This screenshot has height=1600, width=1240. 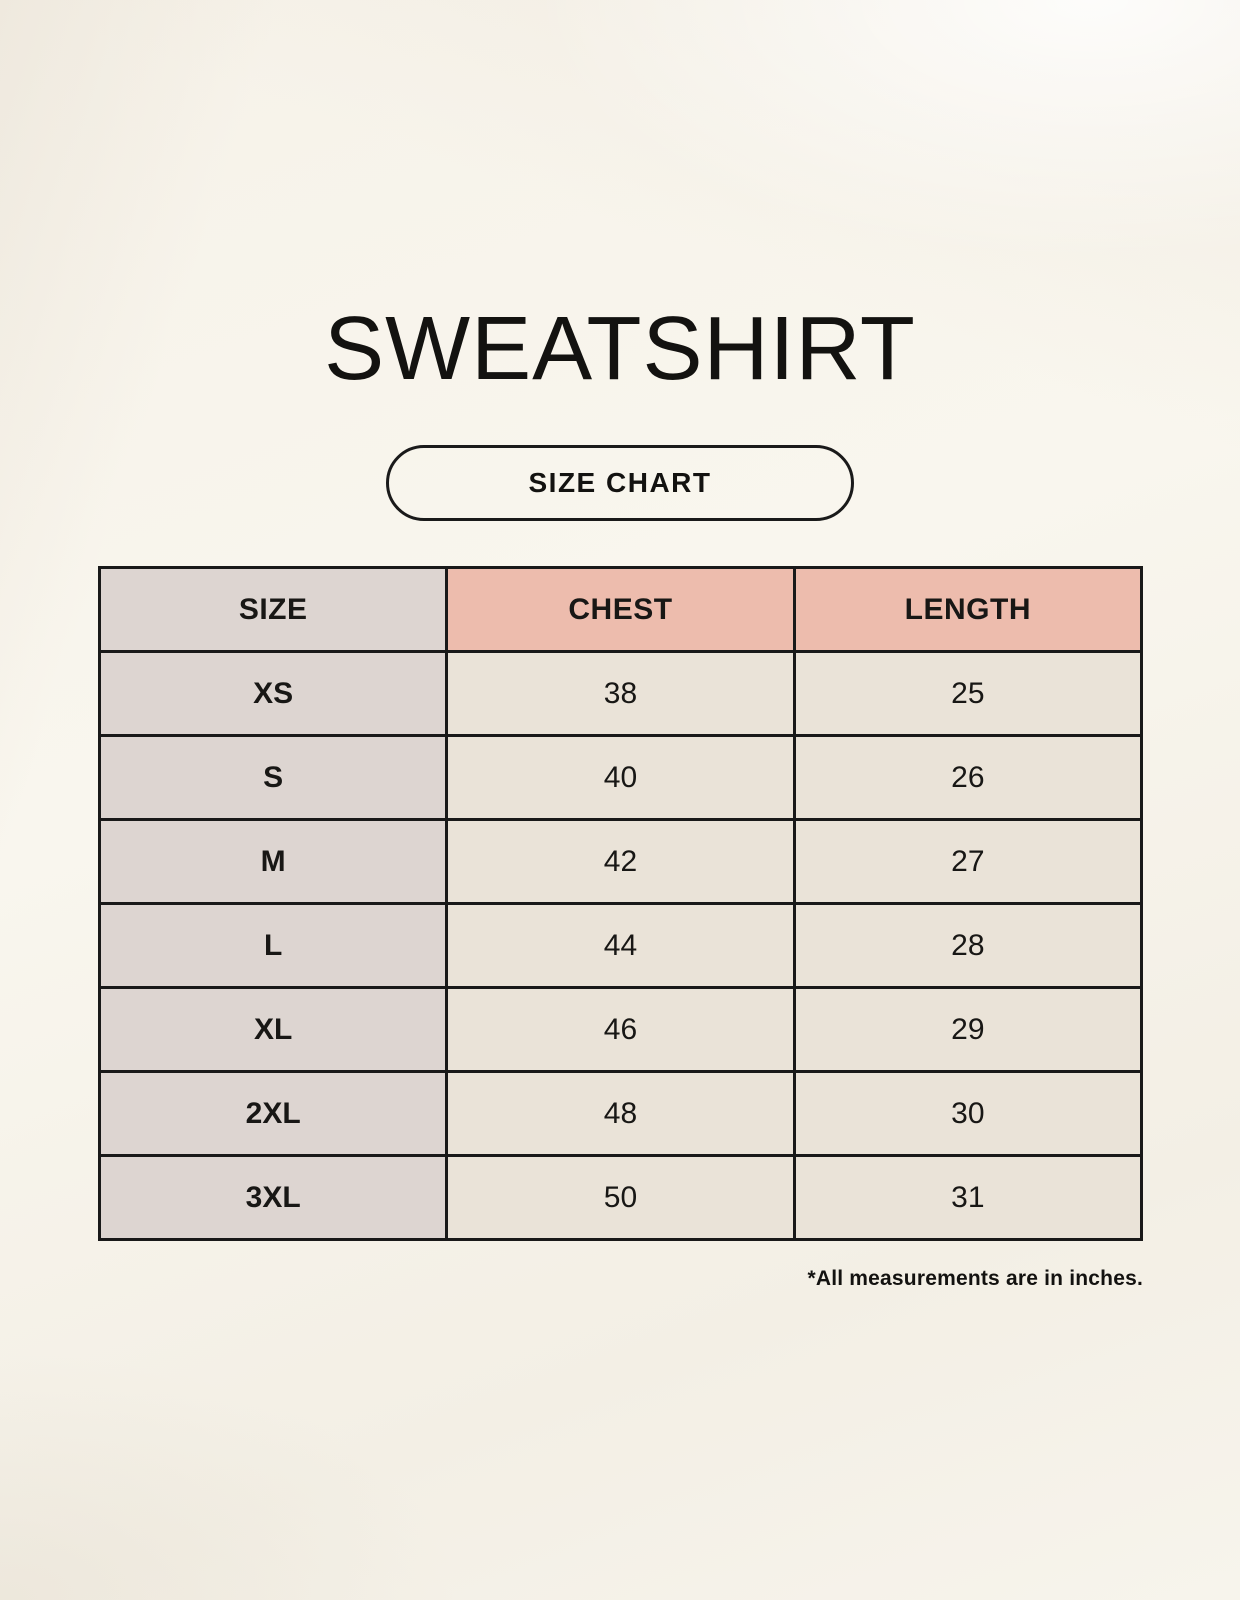 I want to click on table-row: M 42 27, so click(x=620, y=861).